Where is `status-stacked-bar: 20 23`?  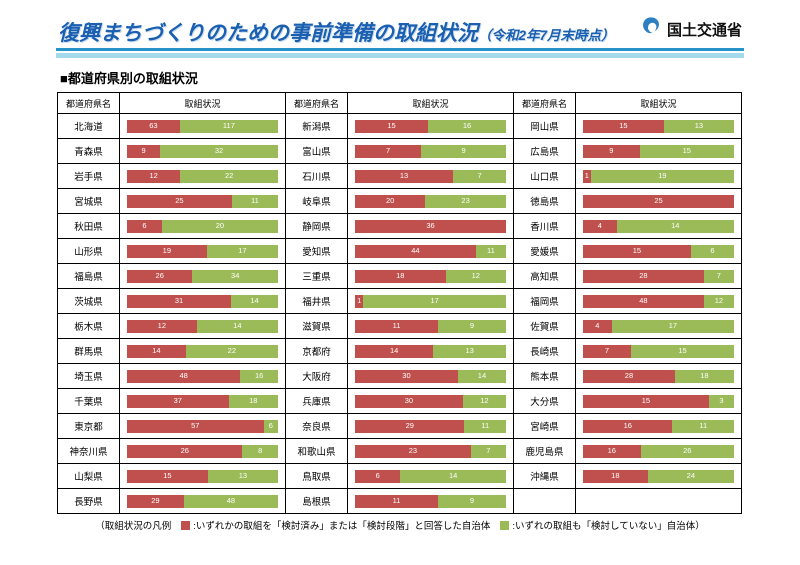
status-stacked-bar: 20 23 is located at coordinates (430, 201).